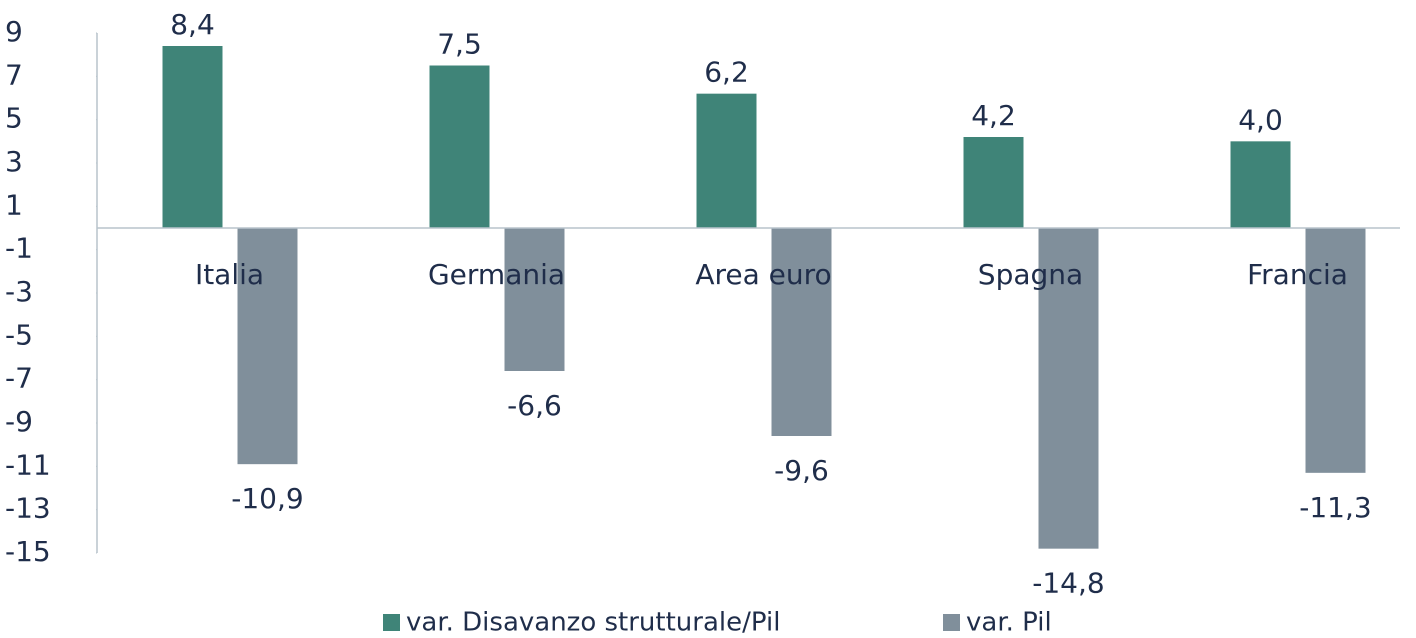  What do you see at coordinates (267, 498) in the screenshot?
I see `value-label: -10,9` at bounding box center [267, 498].